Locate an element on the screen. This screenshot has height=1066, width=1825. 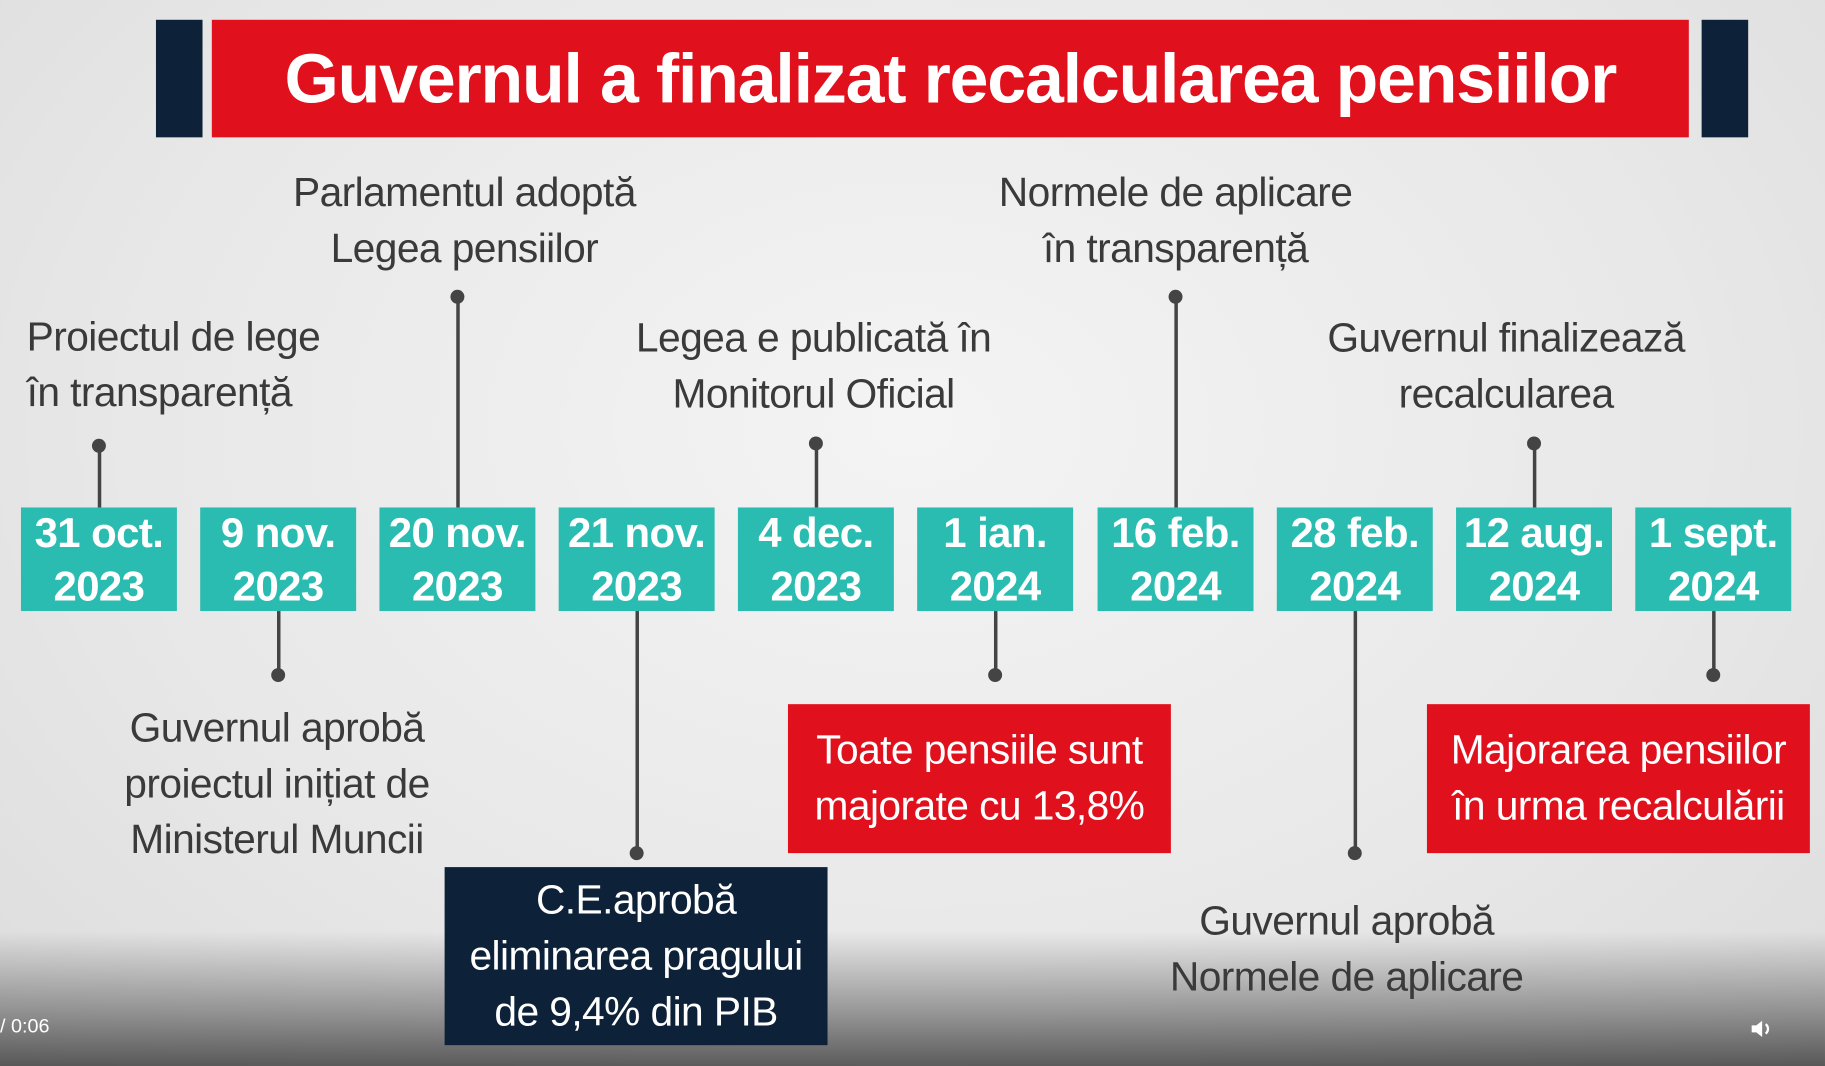
date-day: 12 aug. is located at coordinates (1534, 532).